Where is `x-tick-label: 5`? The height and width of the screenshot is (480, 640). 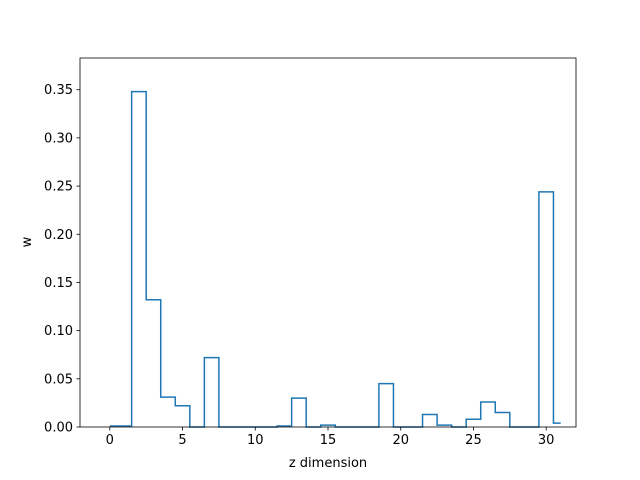 x-tick-label: 5 is located at coordinates (182, 440).